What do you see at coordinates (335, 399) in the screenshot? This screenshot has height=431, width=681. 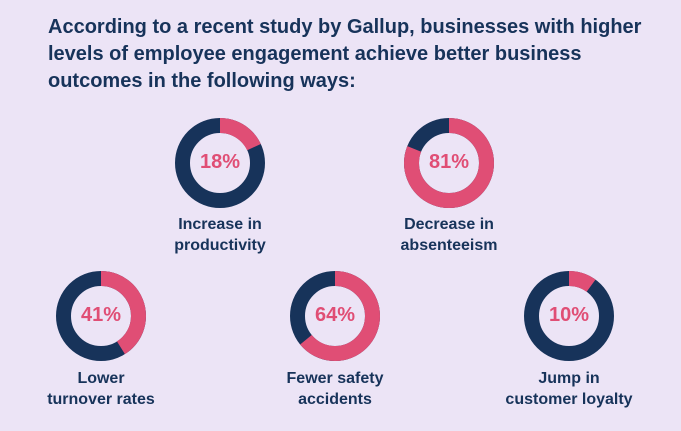 I see `caption-line: accidents` at bounding box center [335, 399].